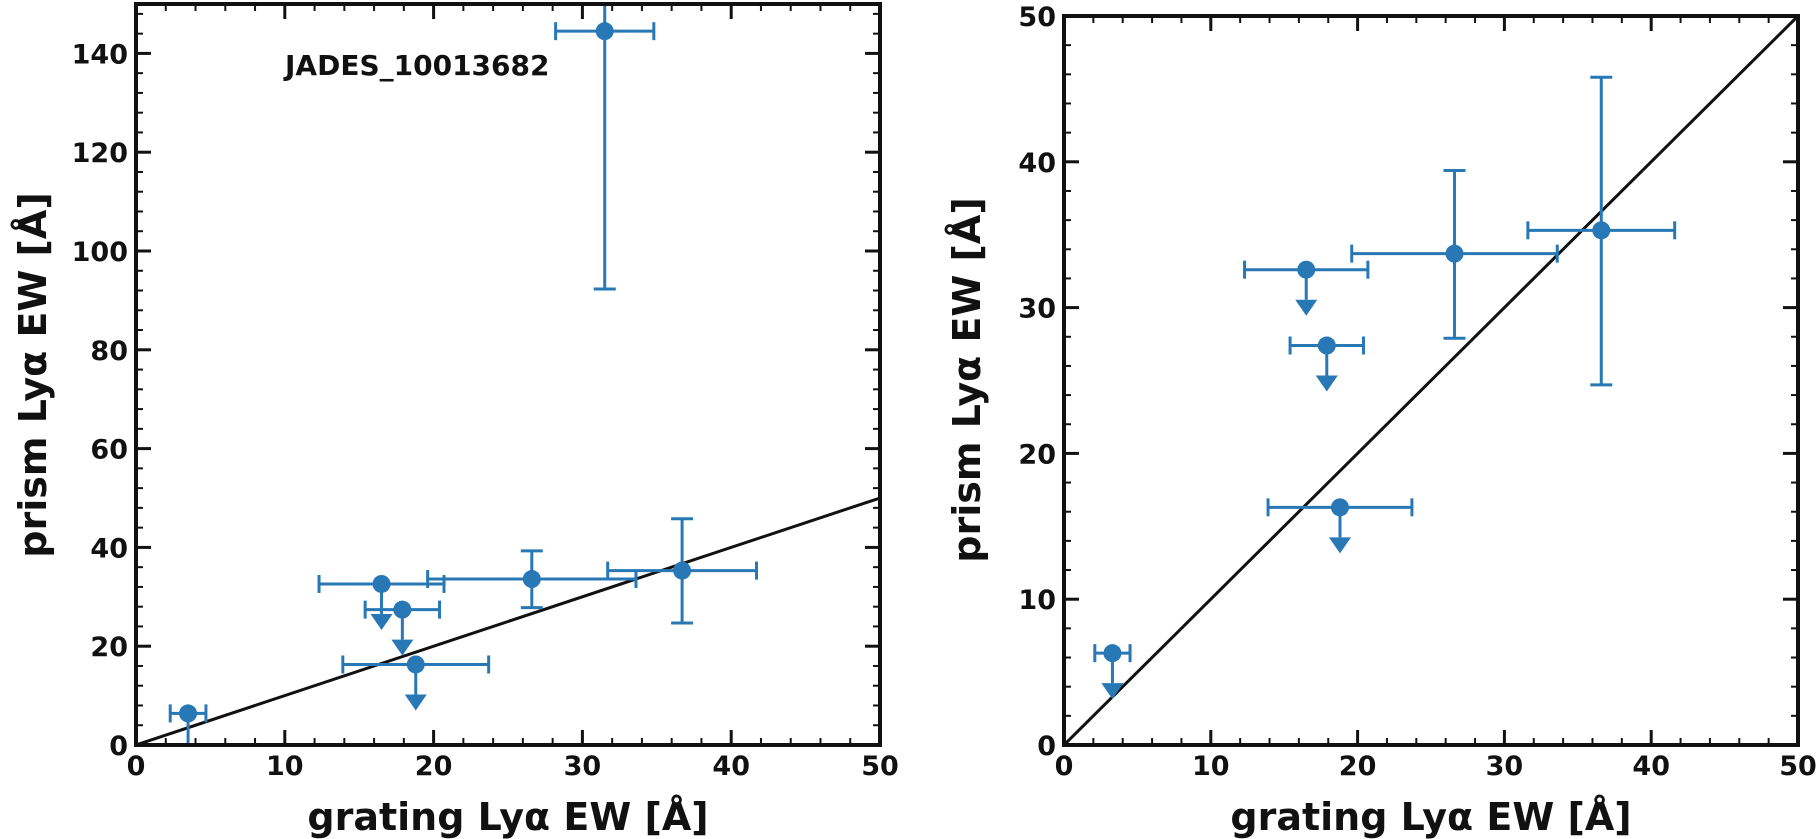 The height and width of the screenshot is (839, 1817). What do you see at coordinates (100, 153) in the screenshot?
I see `y-tick-label: 120` at bounding box center [100, 153].